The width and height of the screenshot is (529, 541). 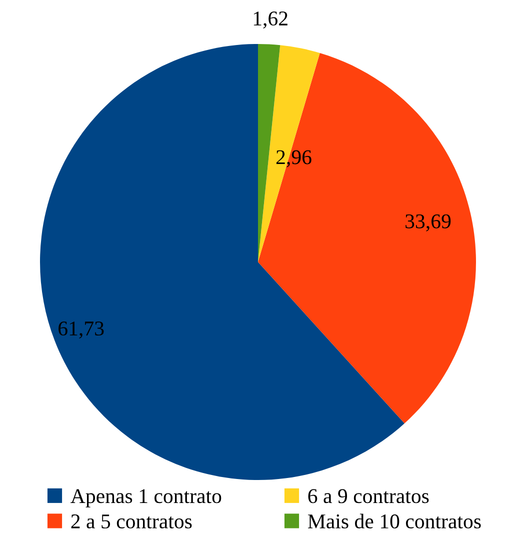 What do you see at coordinates (131, 521) in the screenshot?
I see `legend-label: 2 a 5 contratos` at bounding box center [131, 521].